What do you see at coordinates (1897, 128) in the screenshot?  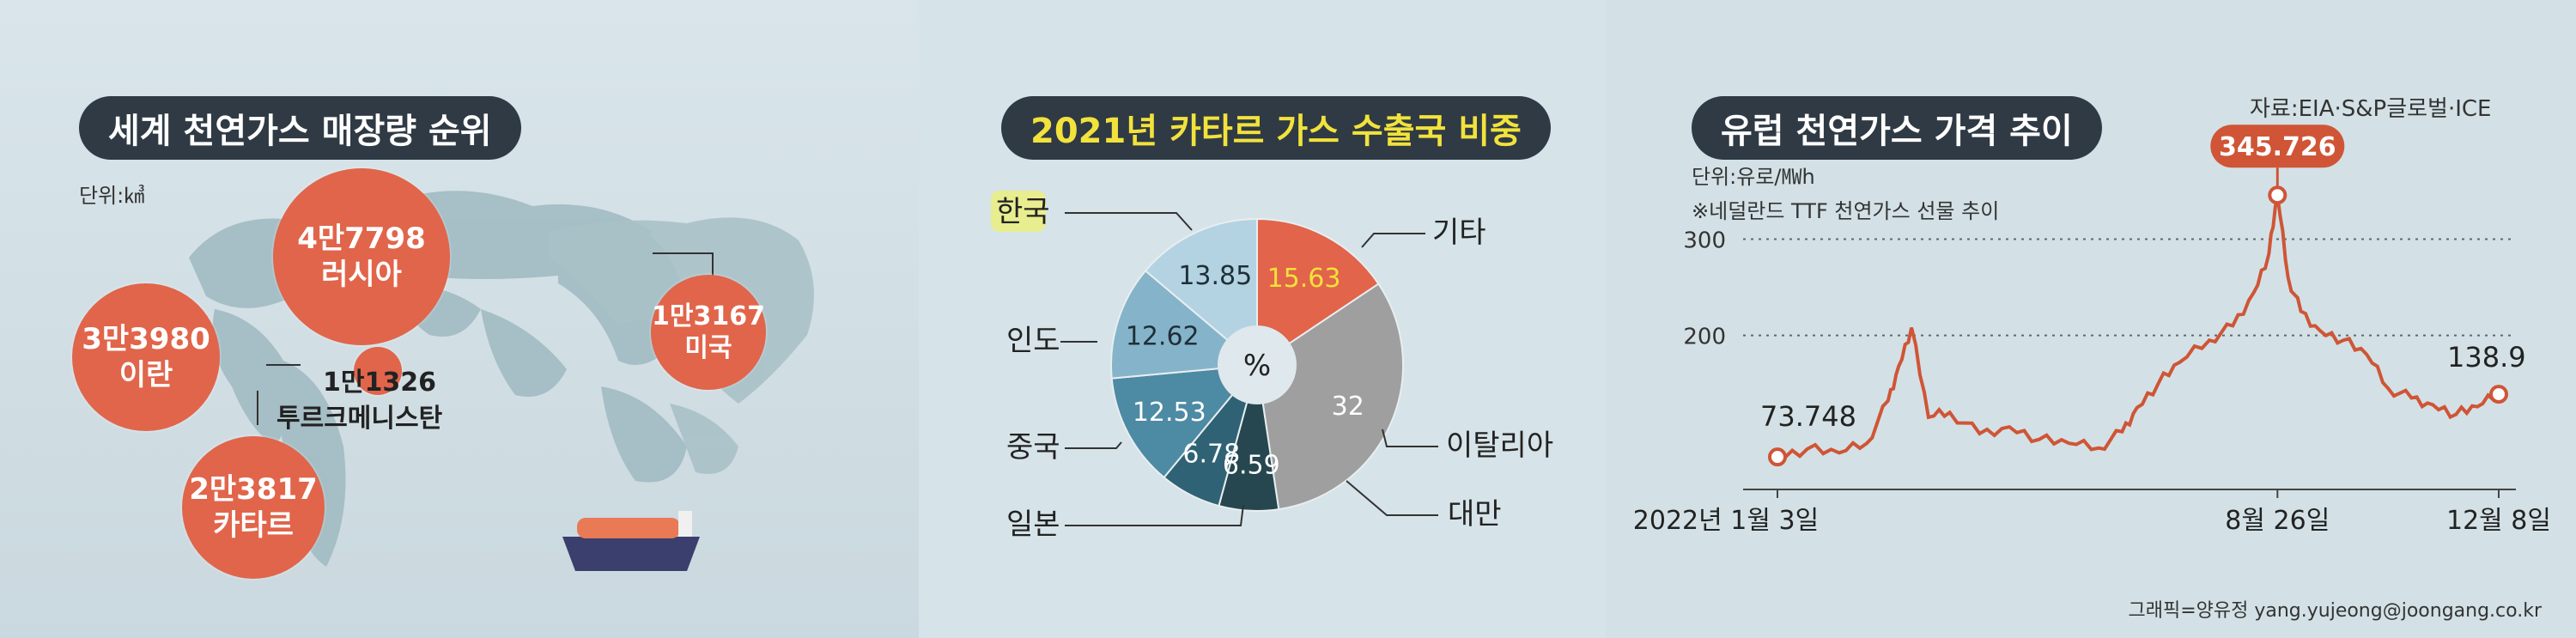 I see `price-trend-title: 유럽 천연가스 가격 추이` at bounding box center [1897, 128].